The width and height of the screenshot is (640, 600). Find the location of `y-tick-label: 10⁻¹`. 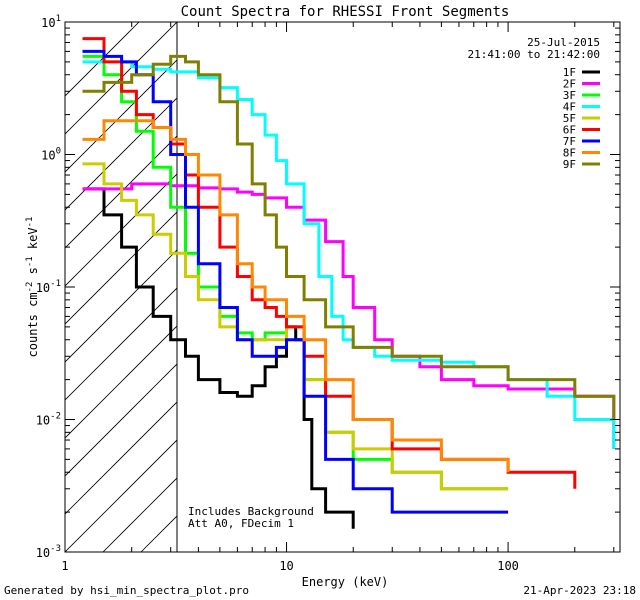

y-tick-label: 10⁻¹ is located at coordinates (48, 287).